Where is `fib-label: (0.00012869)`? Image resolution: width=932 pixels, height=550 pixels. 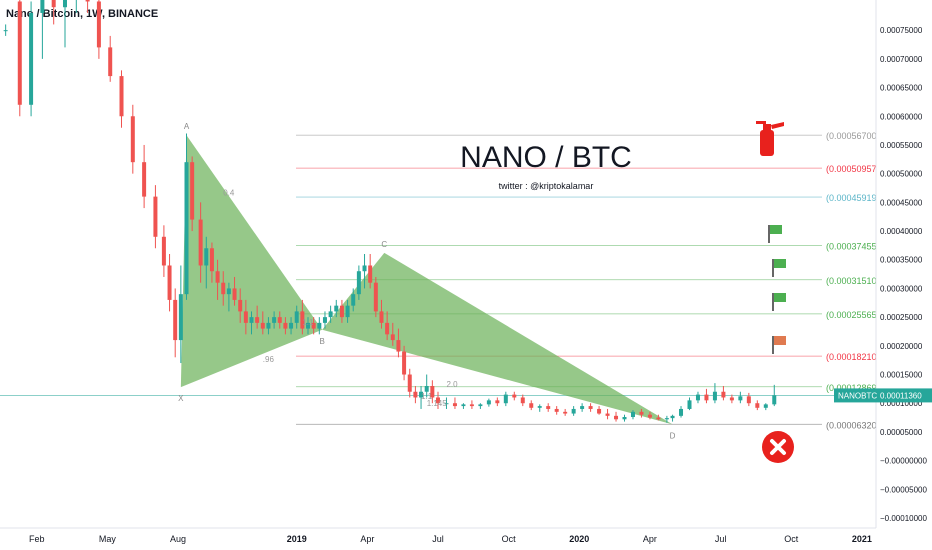 fib-label: (0.00012869) is located at coordinates (853, 388).